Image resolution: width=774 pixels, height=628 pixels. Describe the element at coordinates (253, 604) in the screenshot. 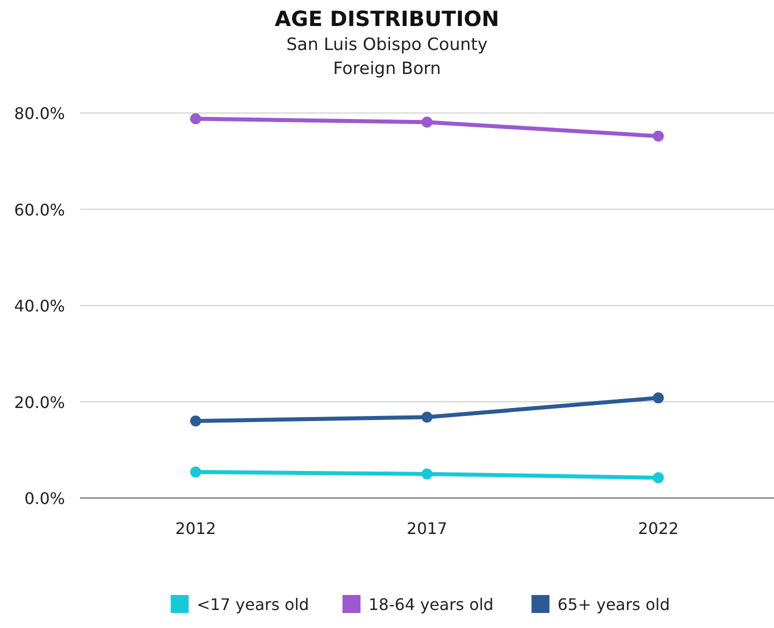

I see `legend-label: <17 years old` at that location.